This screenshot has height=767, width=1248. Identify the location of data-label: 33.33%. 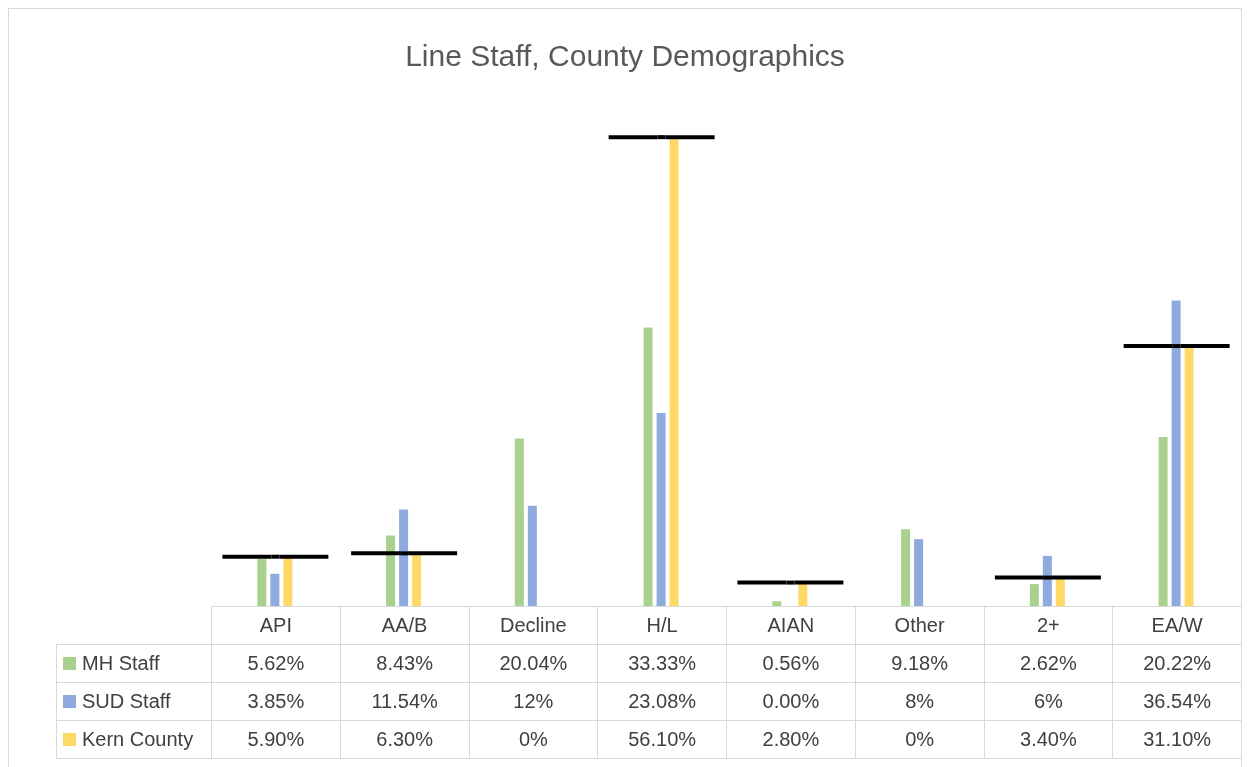
(662, 663).